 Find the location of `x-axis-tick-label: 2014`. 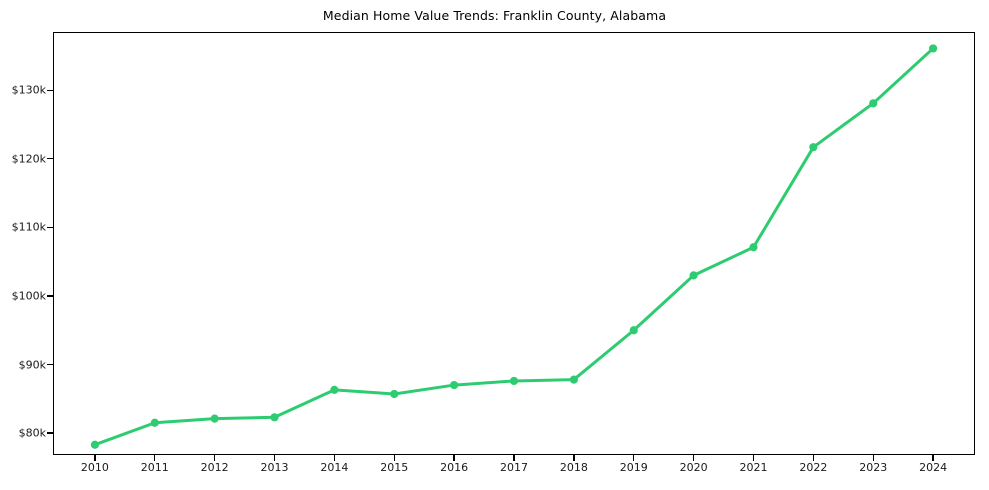

x-axis-tick-label: 2014 is located at coordinates (334, 467).